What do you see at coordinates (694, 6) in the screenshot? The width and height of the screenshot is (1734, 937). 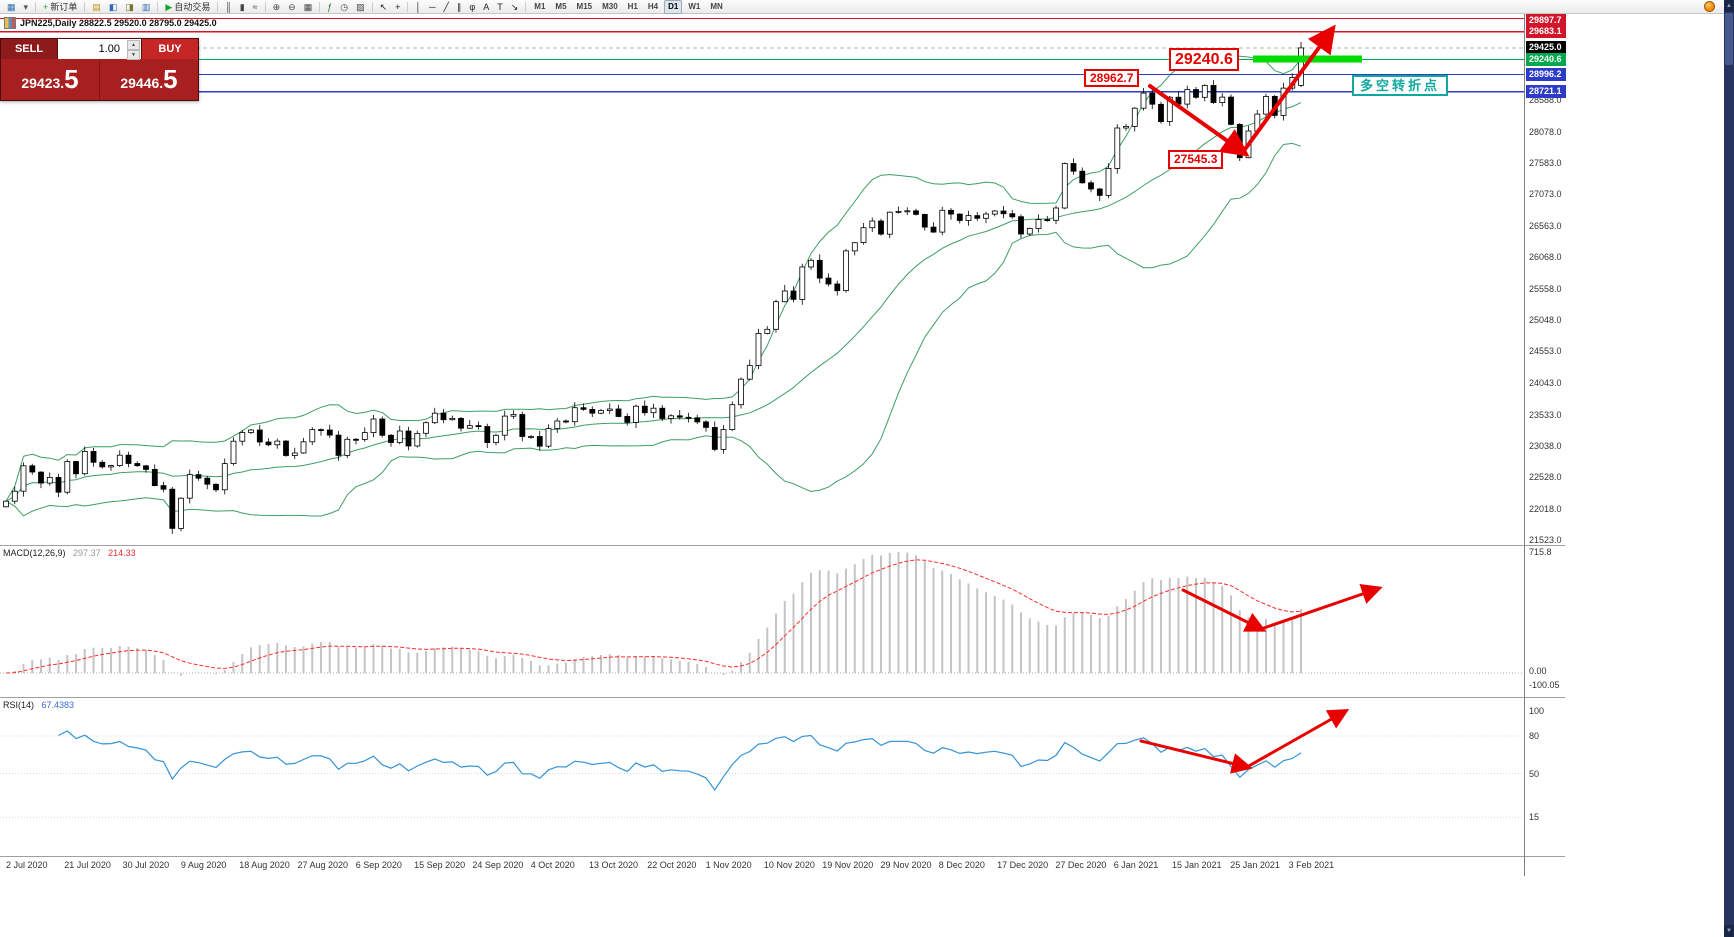 I see `timeframe-w1-button: W1` at bounding box center [694, 6].